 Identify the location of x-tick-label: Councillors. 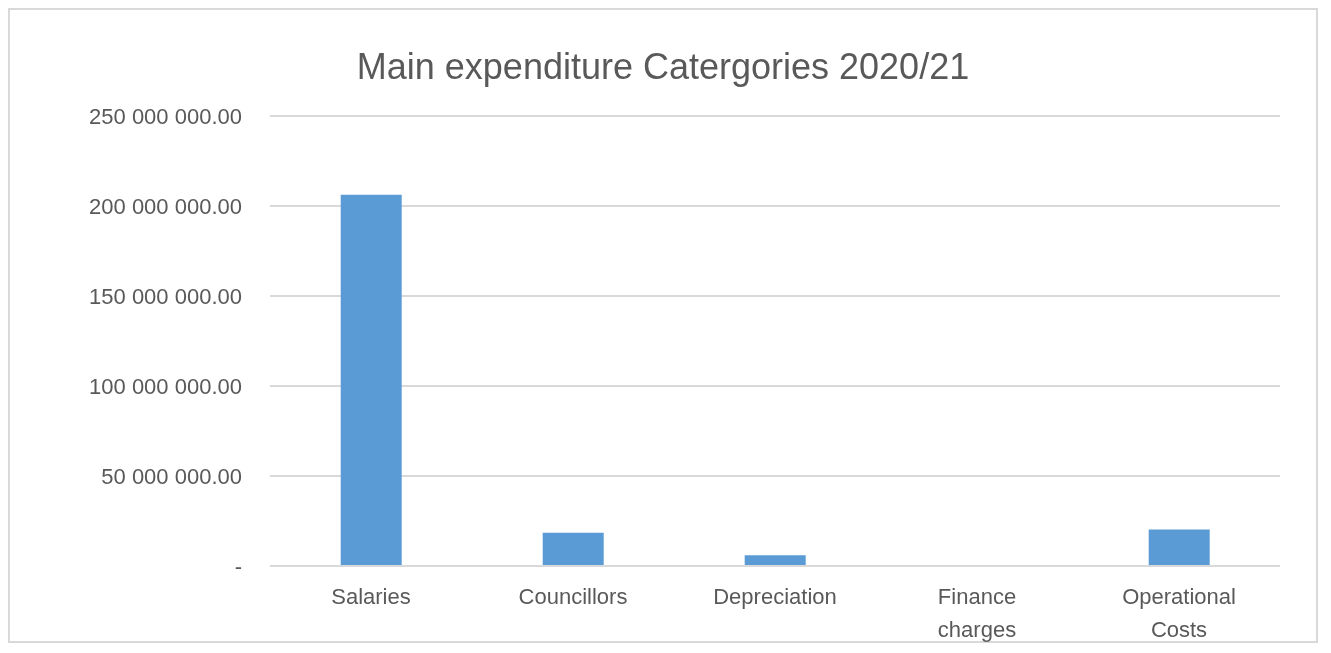
(573, 596).